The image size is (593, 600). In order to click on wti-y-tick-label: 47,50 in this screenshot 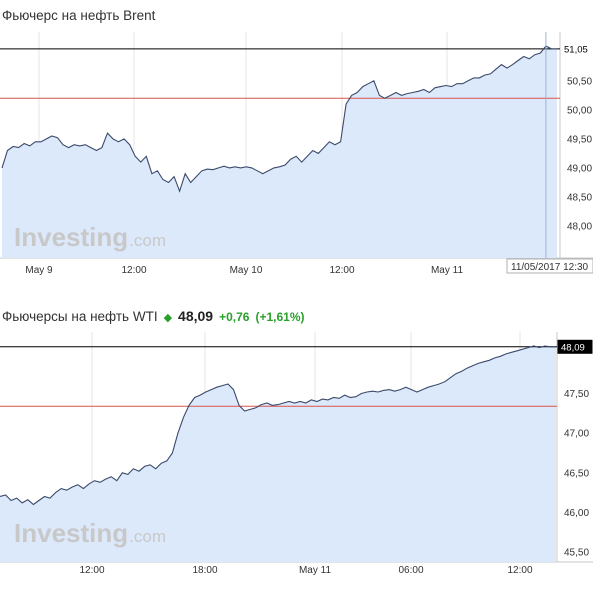, I will do `click(576, 394)`.